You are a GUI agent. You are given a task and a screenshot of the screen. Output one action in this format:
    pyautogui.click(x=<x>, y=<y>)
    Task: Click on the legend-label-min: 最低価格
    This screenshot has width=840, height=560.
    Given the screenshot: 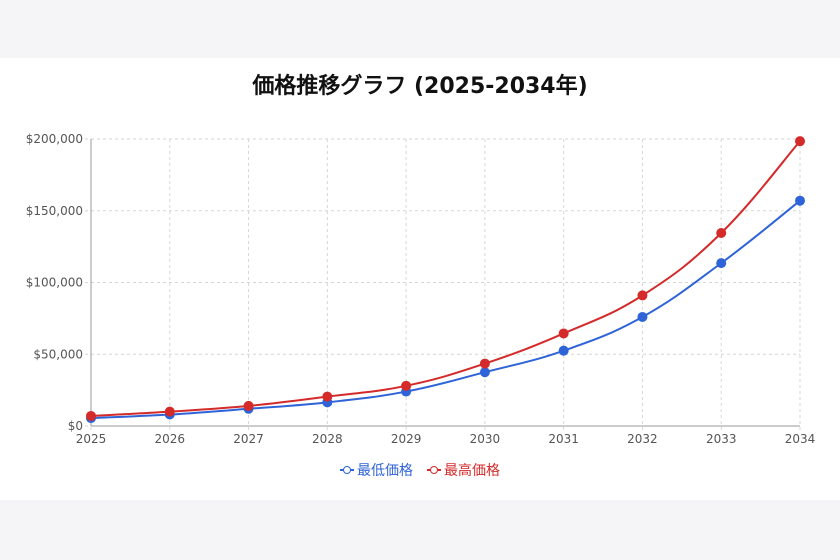 What is the action you would take?
    pyautogui.click(x=385, y=471)
    